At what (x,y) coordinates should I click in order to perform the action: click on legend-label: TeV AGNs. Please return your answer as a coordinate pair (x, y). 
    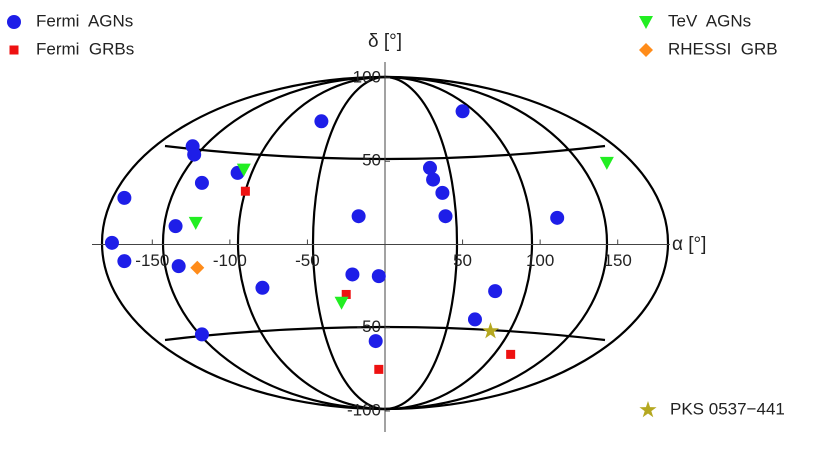
    Looking at the image, I should click on (709, 20).